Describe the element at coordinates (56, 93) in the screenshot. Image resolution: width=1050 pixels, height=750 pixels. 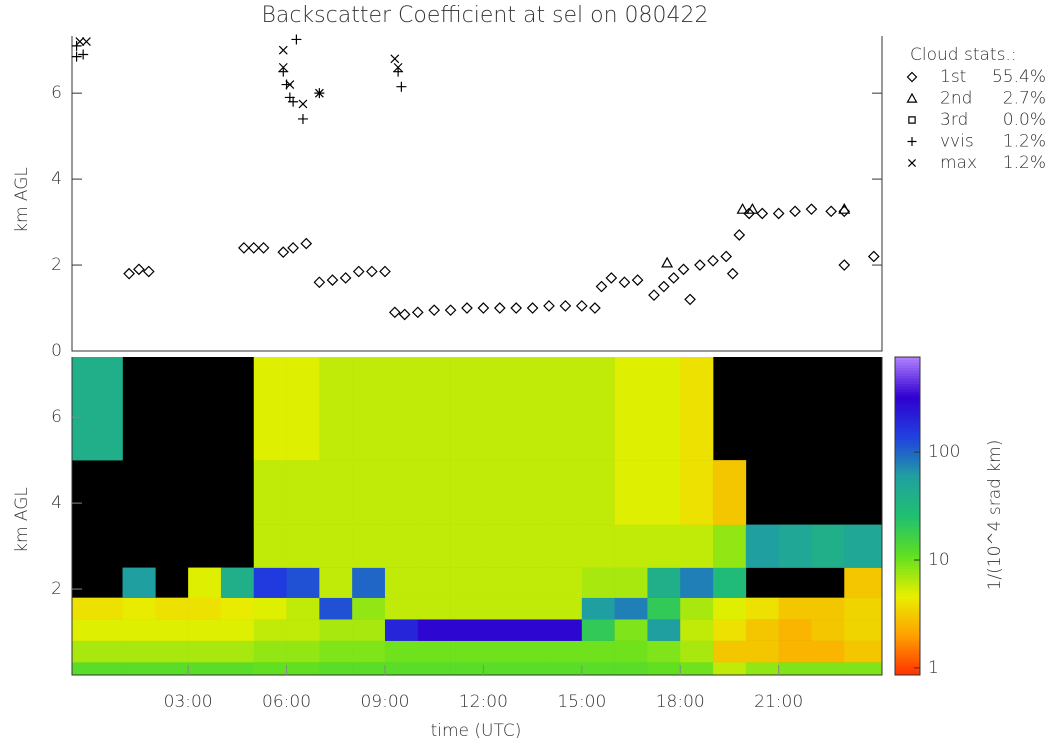
I see `y-tick-label: 6` at that location.